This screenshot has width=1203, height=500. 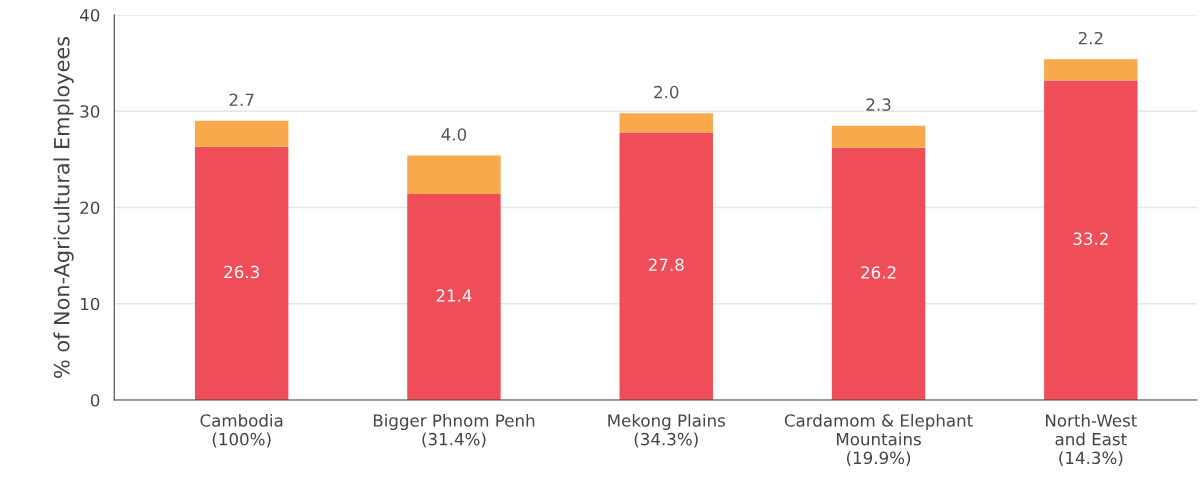 I want to click on y-tick-label: 10, so click(x=90, y=304).